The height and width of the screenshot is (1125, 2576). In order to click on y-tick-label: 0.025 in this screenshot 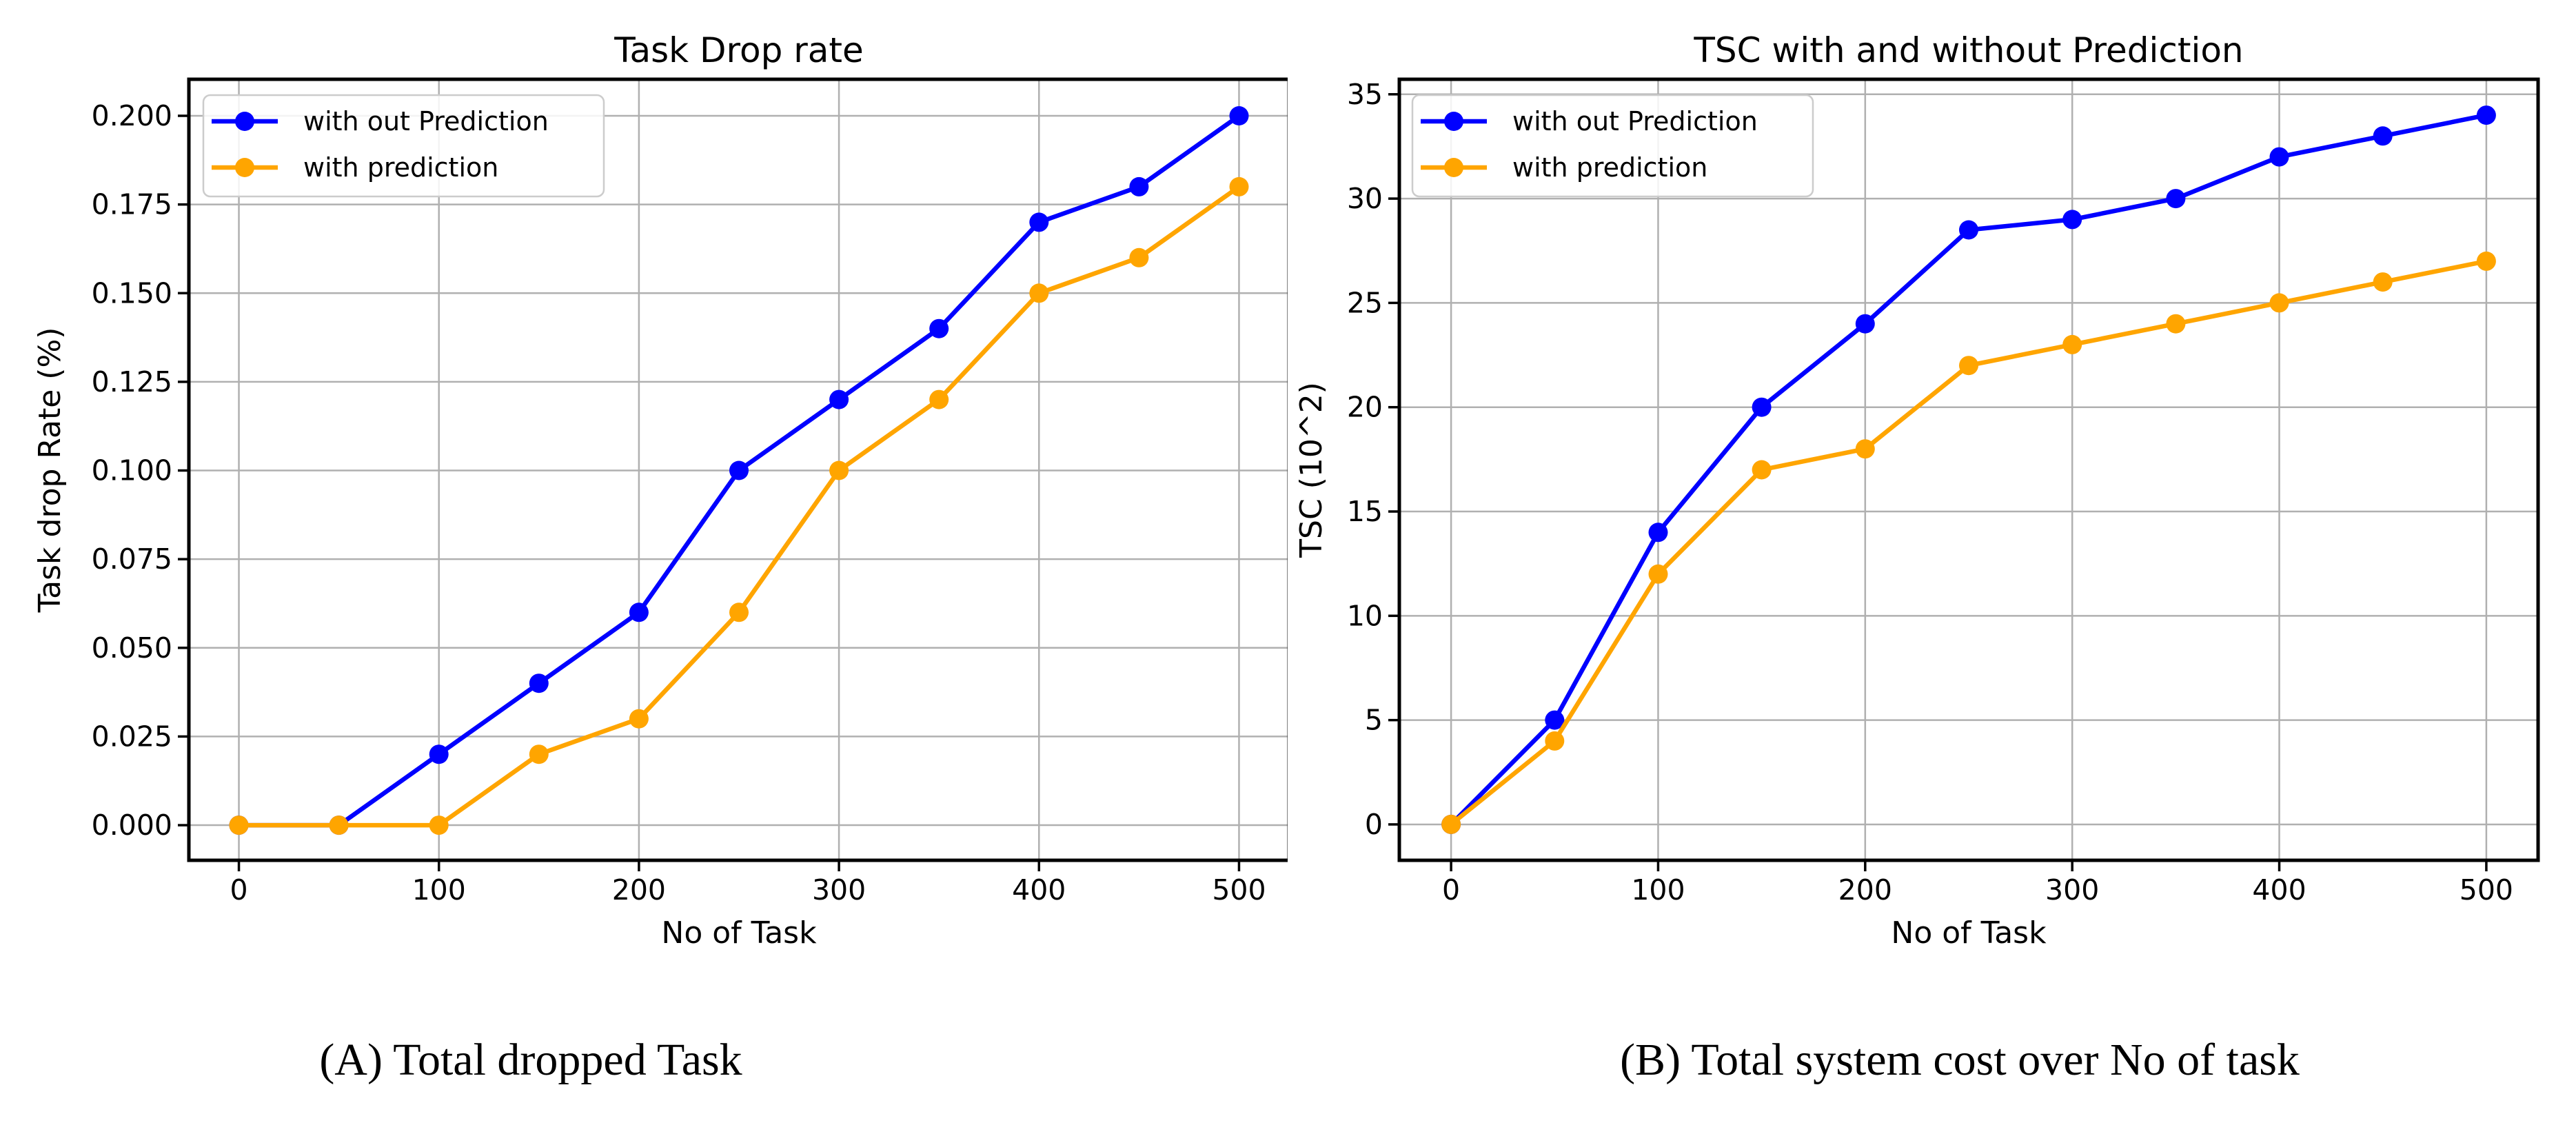, I will do `click(132, 737)`.